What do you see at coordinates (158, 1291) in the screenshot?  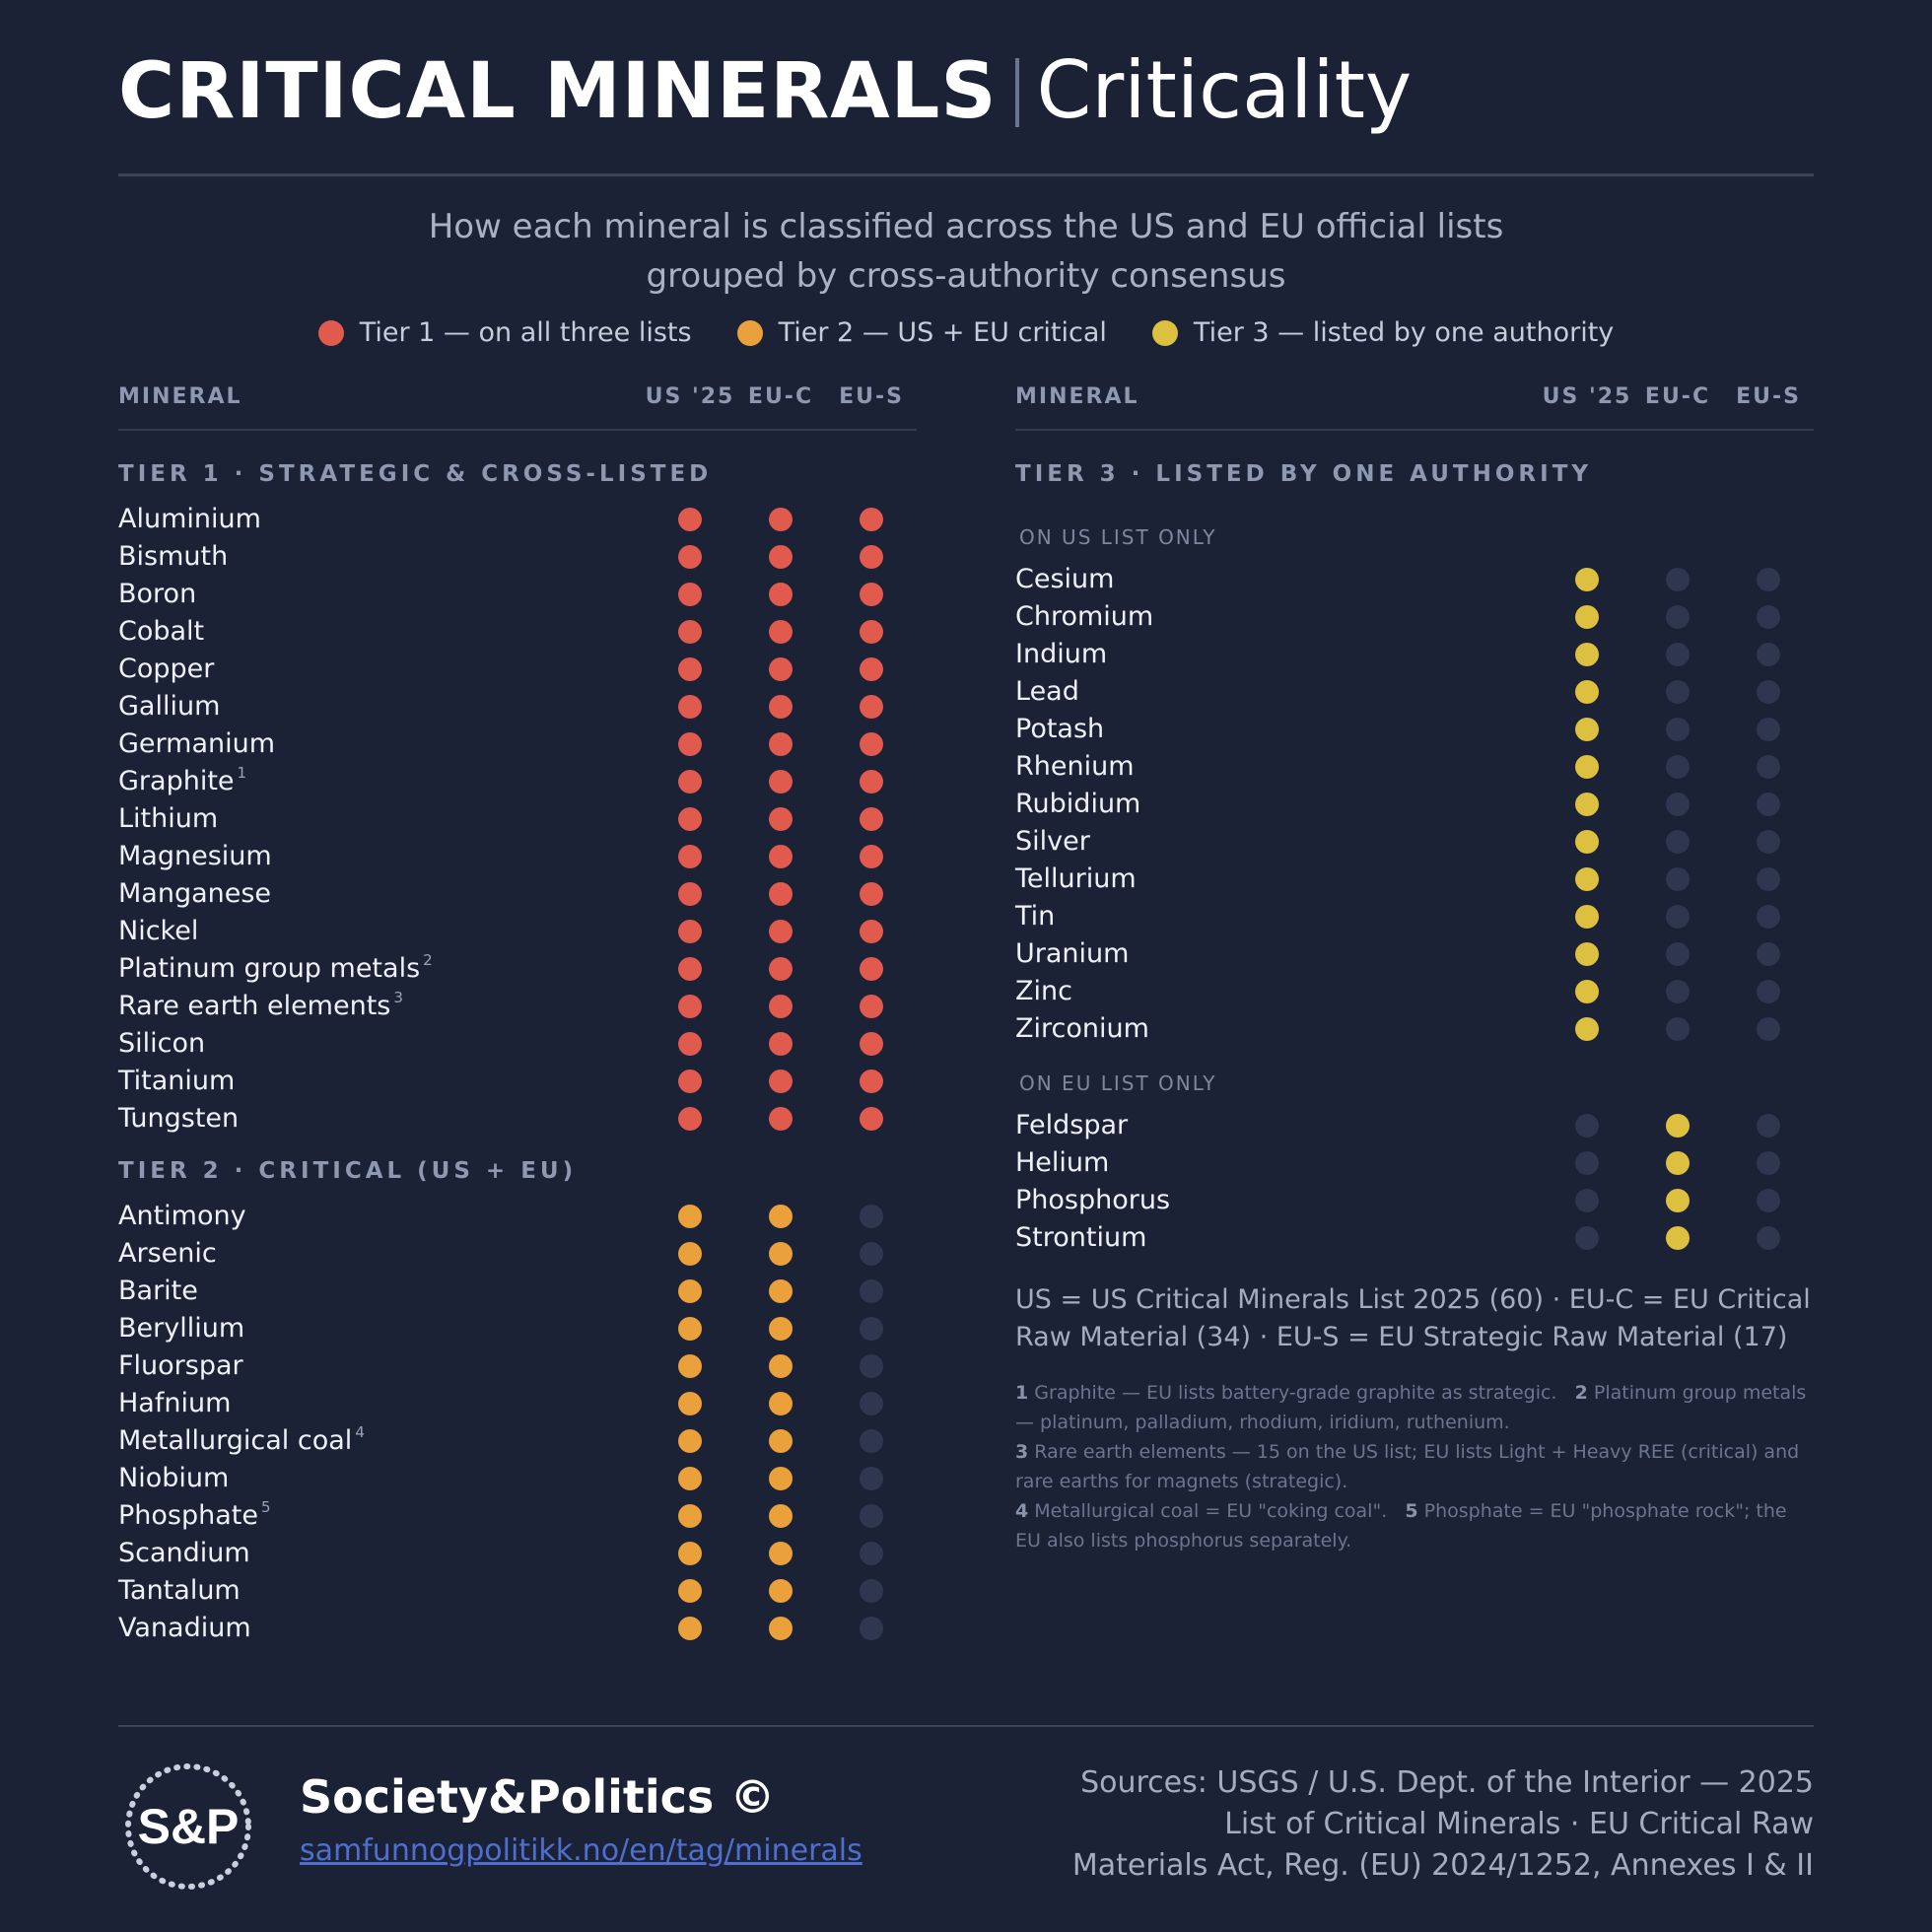 I see `mineral-name-text: Barite` at bounding box center [158, 1291].